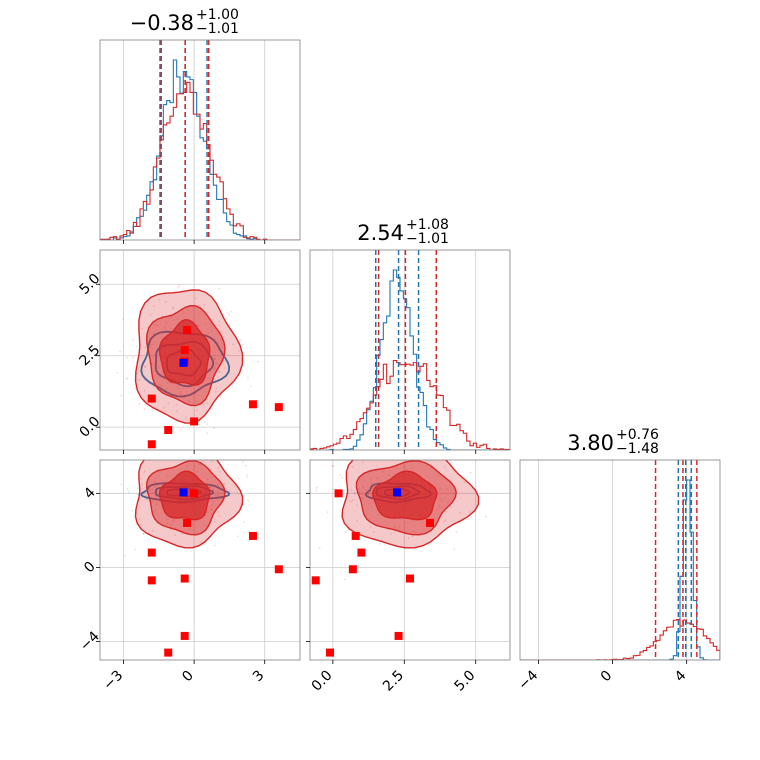 The width and height of the screenshot is (760, 760). Describe the element at coordinates (380, 233) in the screenshot. I see `panel-title-1: 2.54` at that location.